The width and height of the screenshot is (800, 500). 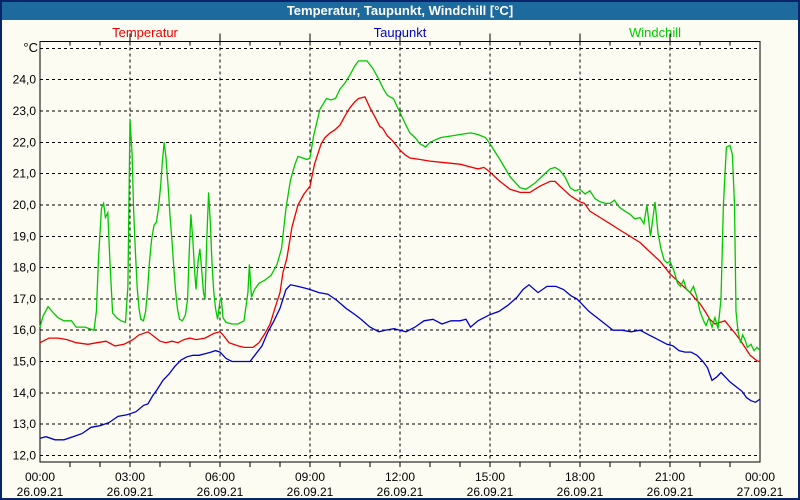 What do you see at coordinates (25, 299) in the screenshot?
I see `y-tick-label: 17,0` at bounding box center [25, 299].